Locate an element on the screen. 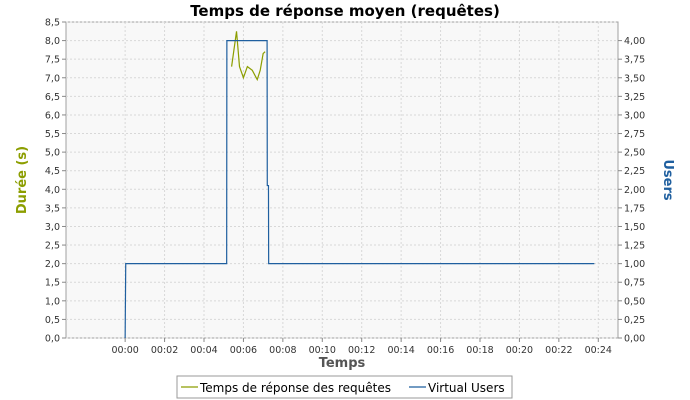  left-tick-label: 5,0 is located at coordinates (52, 153).